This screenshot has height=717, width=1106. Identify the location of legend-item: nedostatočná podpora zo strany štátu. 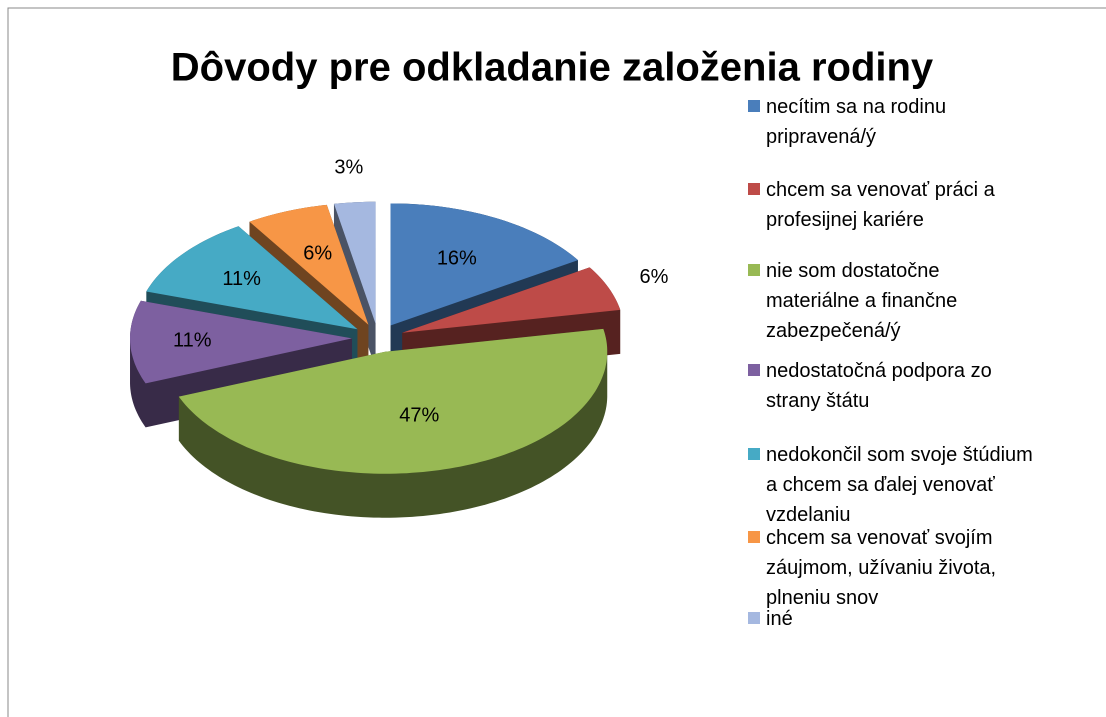
(893, 386).